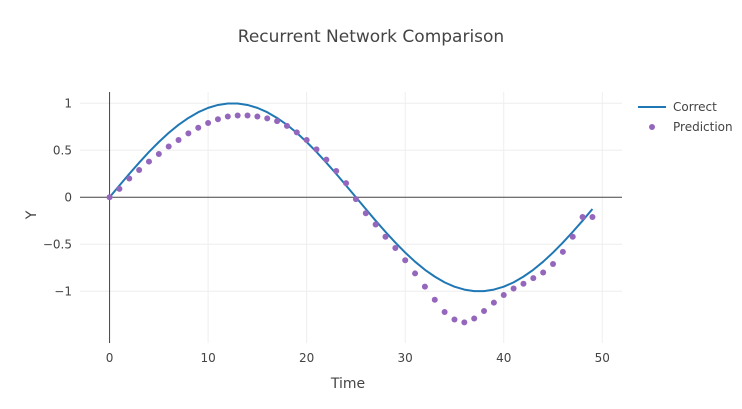 The width and height of the screenshot is (742, 409). Describe the element at coordinates (695, 107) in the screenshot. I see `legend-label: Correct` at that location.